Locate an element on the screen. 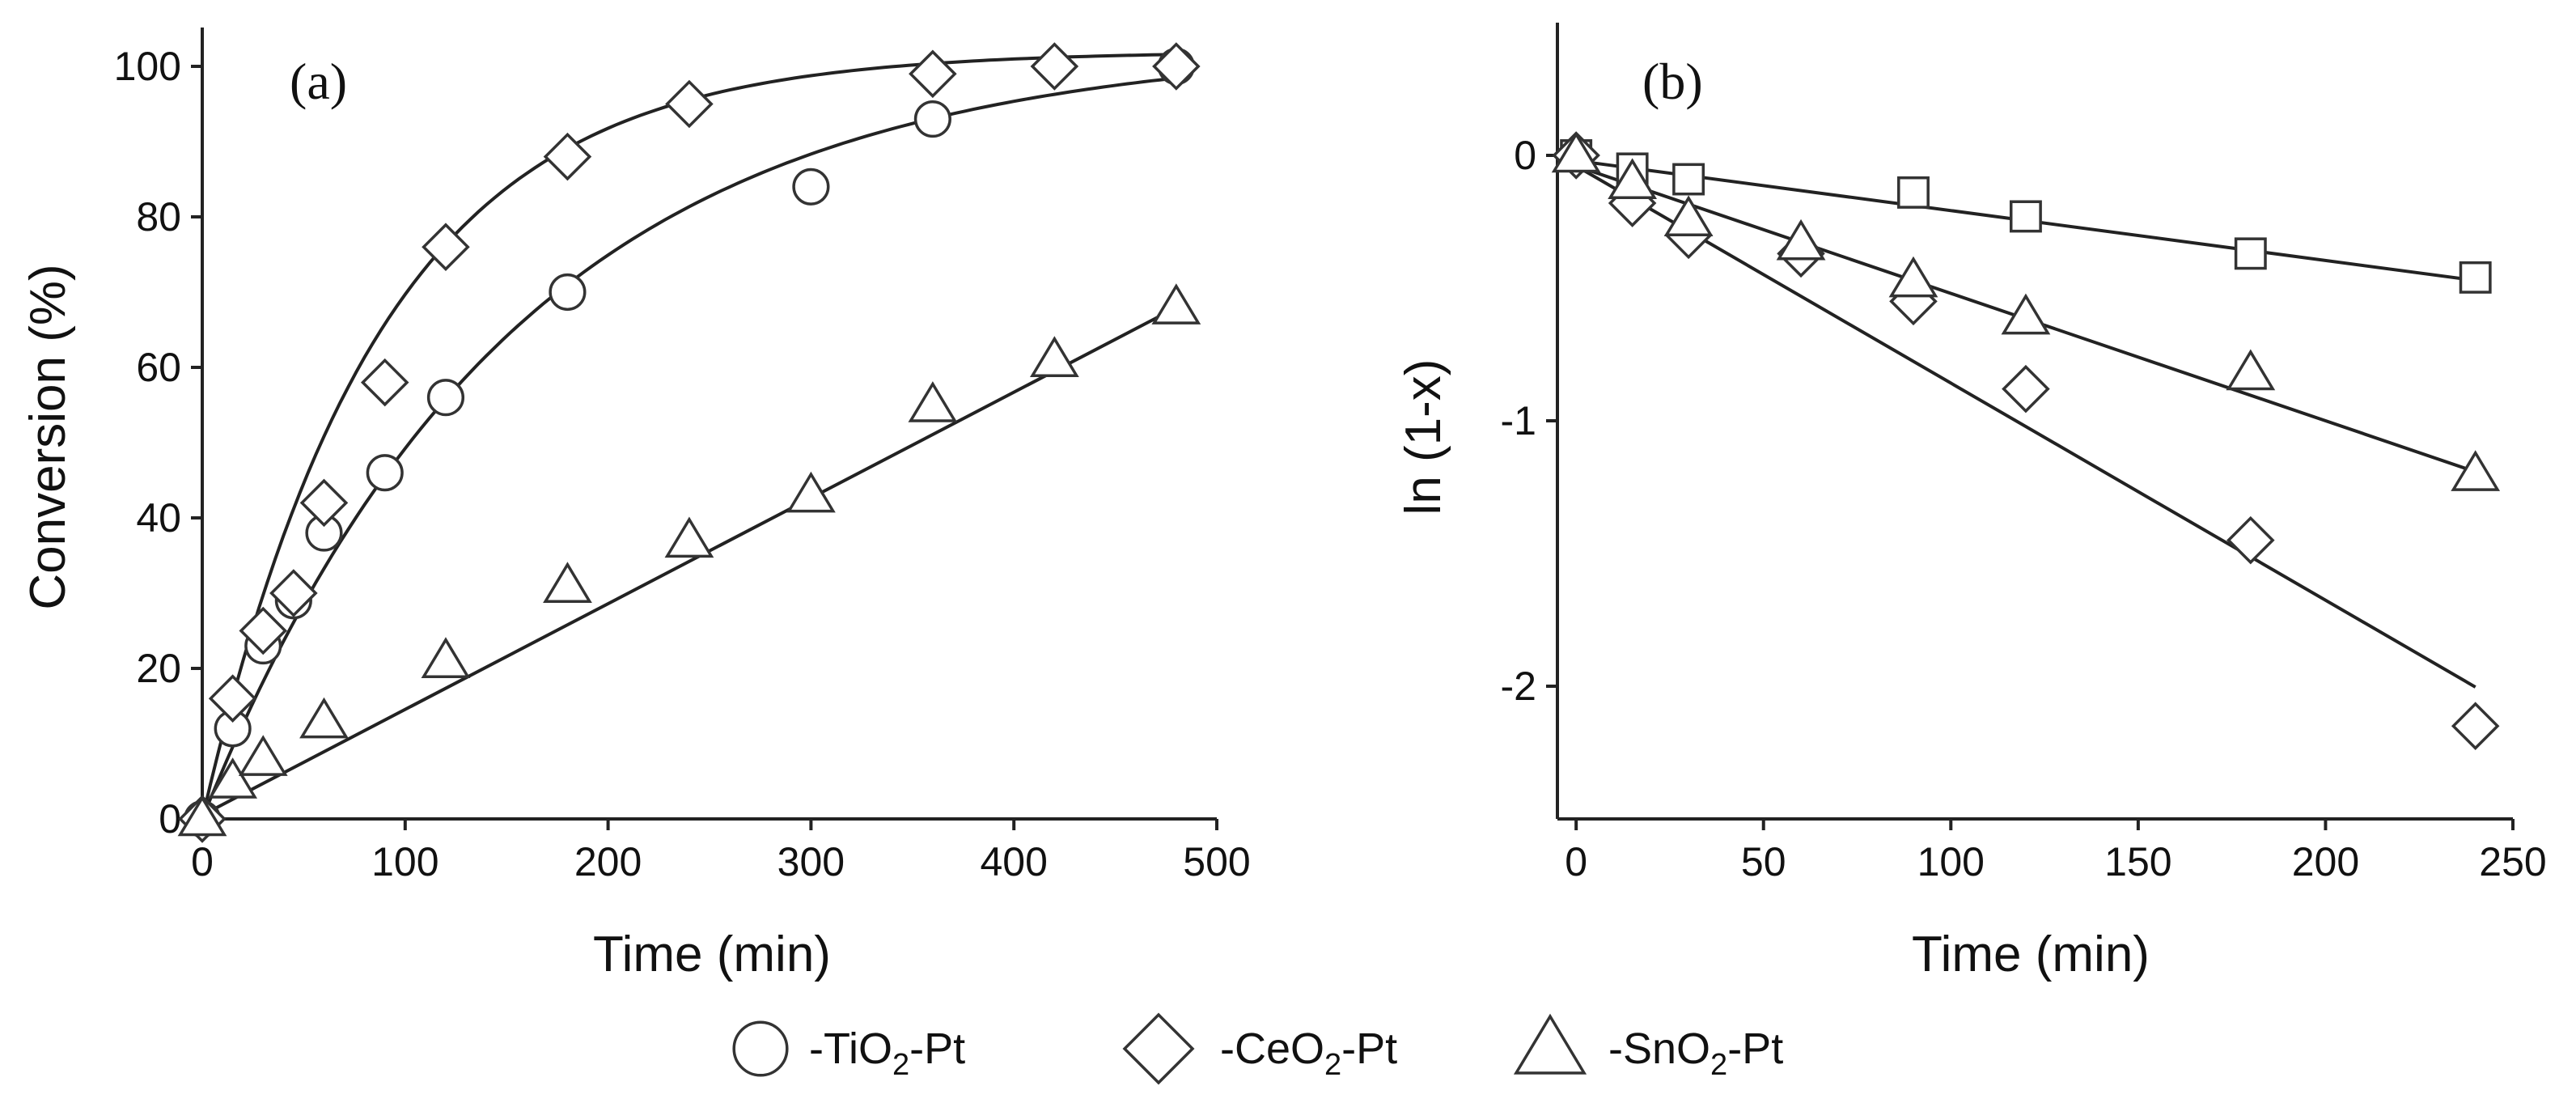 The width and height of the screenshot is (2576, 1107). panel-a-y-tick-label: 60 is located at coordinates (158, 368).